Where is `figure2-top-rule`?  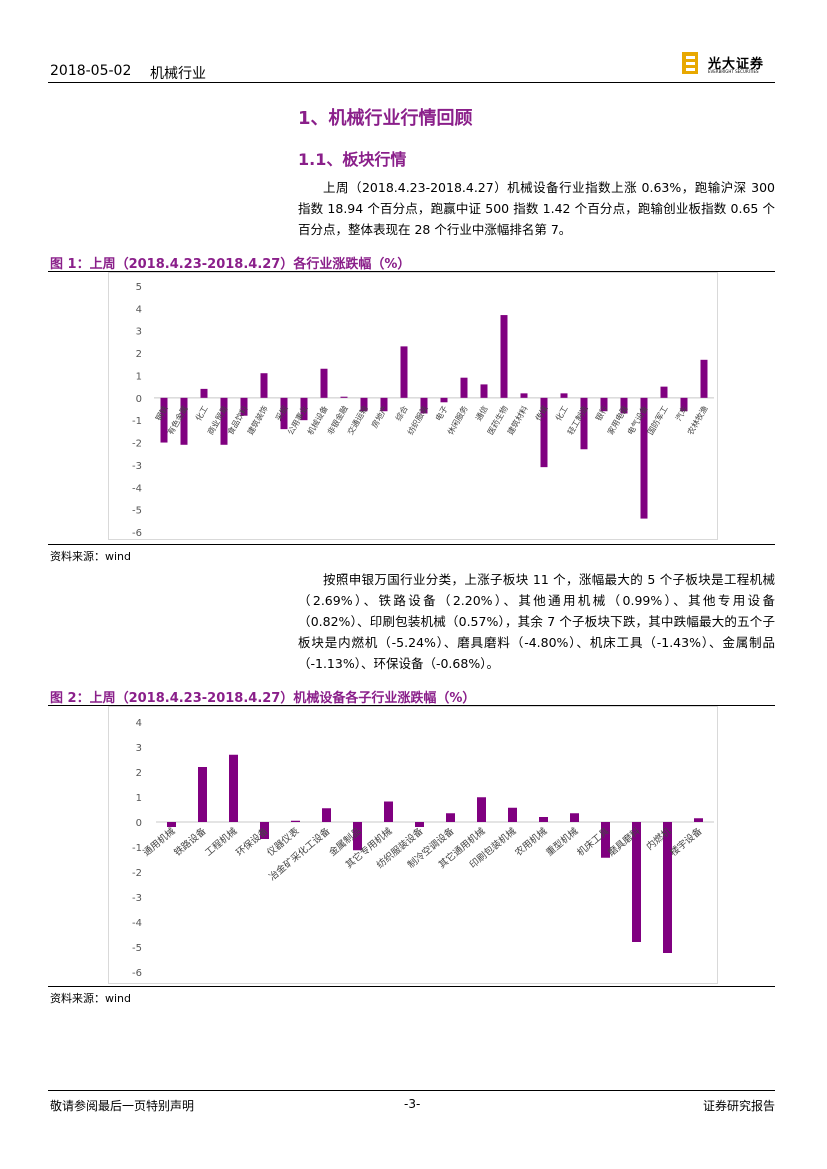 figure2-top-rule is located at coordinates (411, 705).